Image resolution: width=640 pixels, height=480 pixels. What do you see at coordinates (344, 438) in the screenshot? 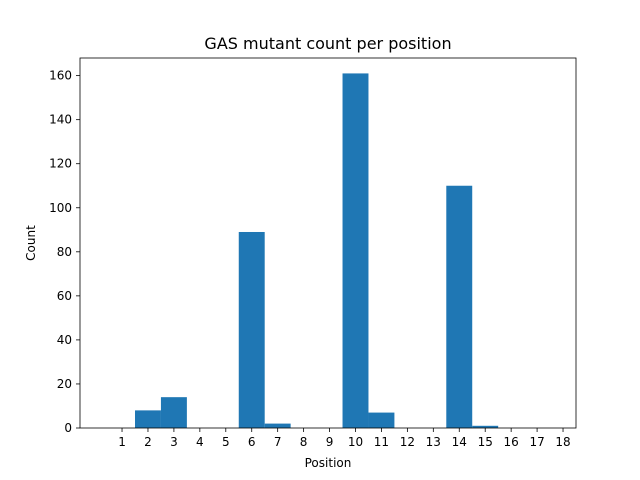
I see `x-axis: 1 2 3 4 5 6 7 8 9 10 11 12 13 14 15 16 17 18` at bounding box center [344, 438].